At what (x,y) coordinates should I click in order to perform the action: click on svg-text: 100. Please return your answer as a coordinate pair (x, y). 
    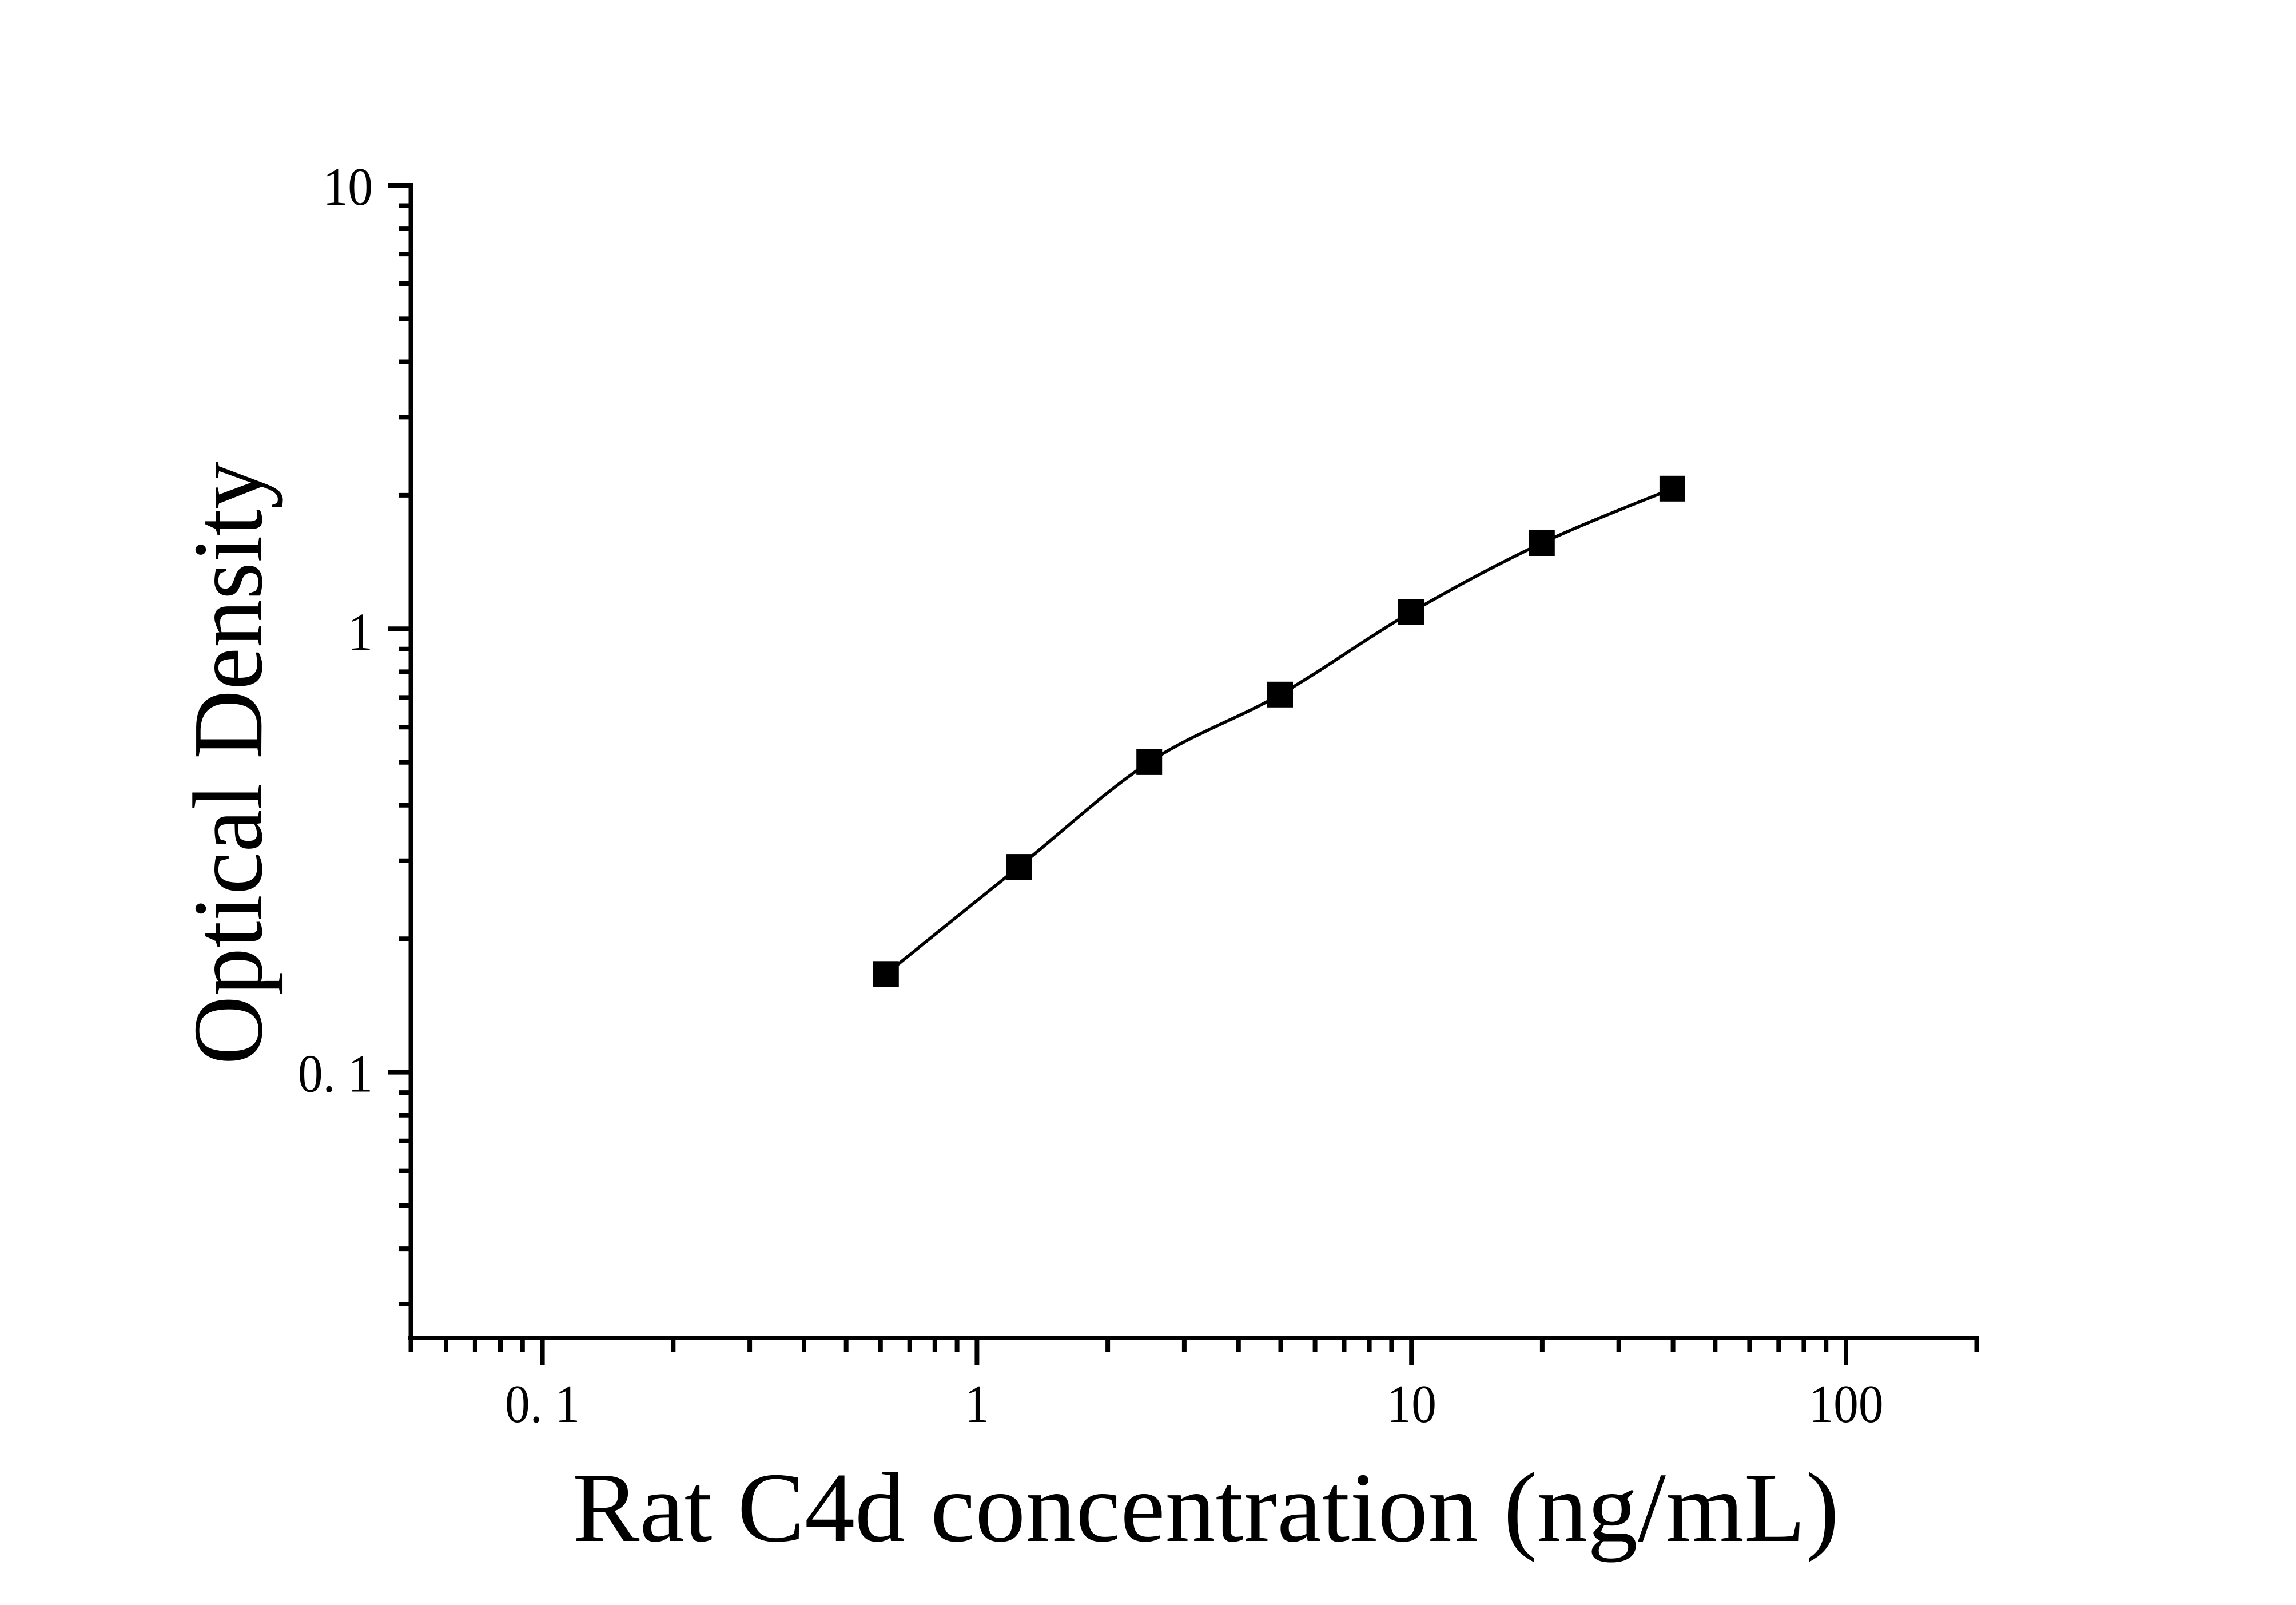
    Looking at the image, I should click on (1846, 1404).